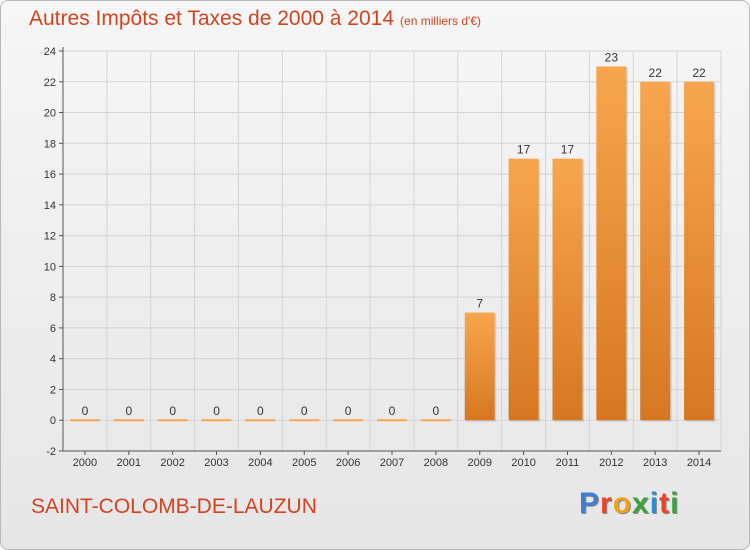 Image resolution: width=750 pixels, height=550 pixels. Describe the element at coordinates (260, 463) in the screenshot. I see `x-tick-label: 2004` at that location.